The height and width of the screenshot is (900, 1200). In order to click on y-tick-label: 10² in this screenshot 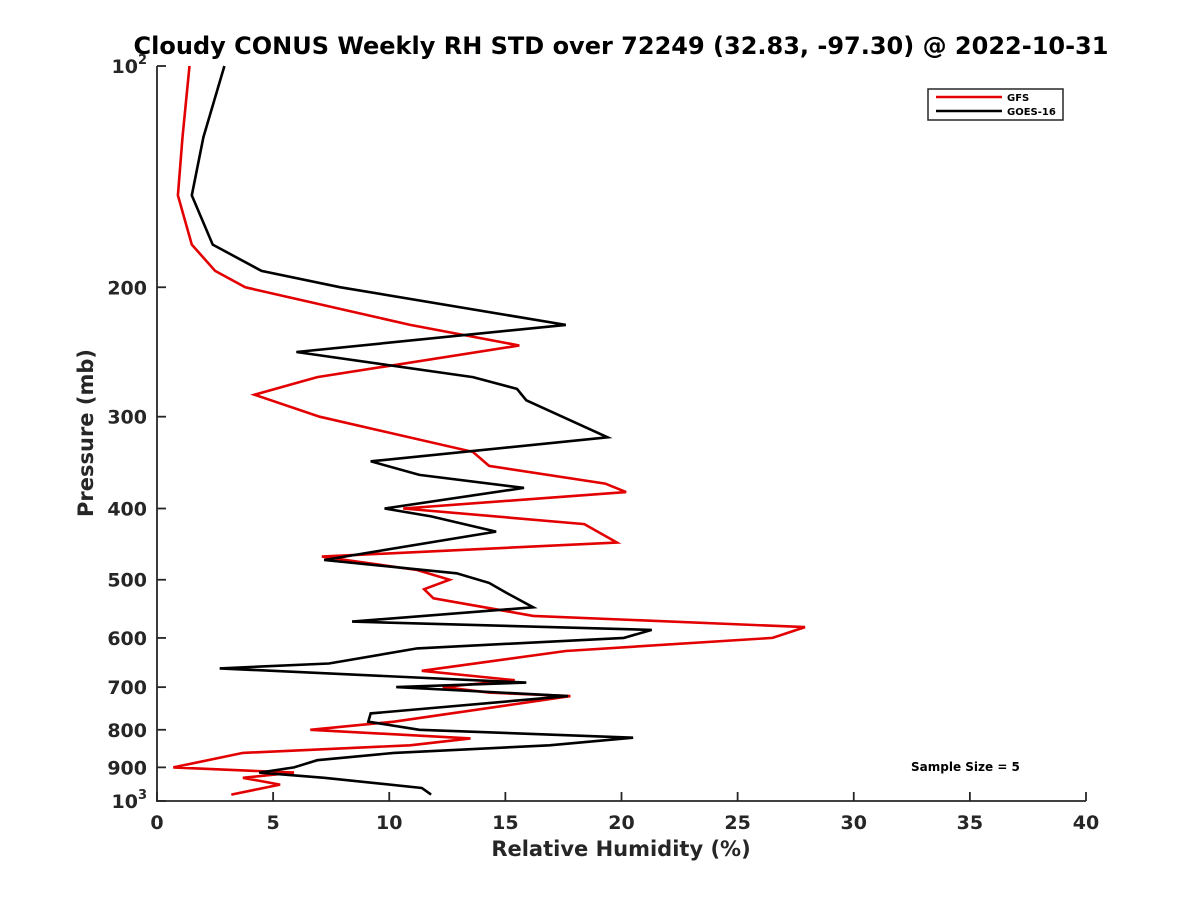, I will do `click(130, 65)`.